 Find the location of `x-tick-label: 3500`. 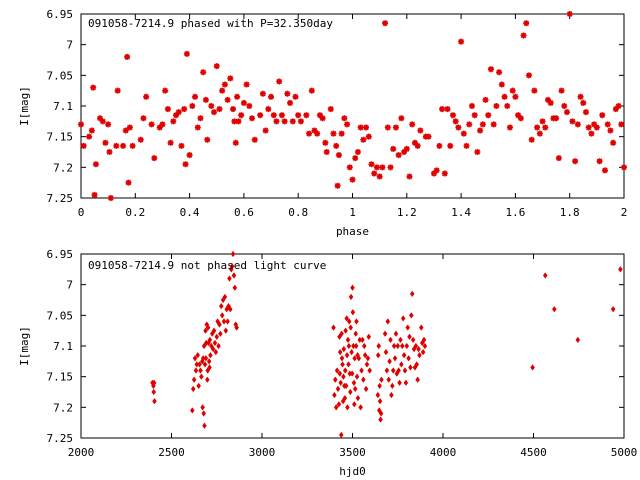

x-tick-label: 3500 is located at coordinates (352, 452).